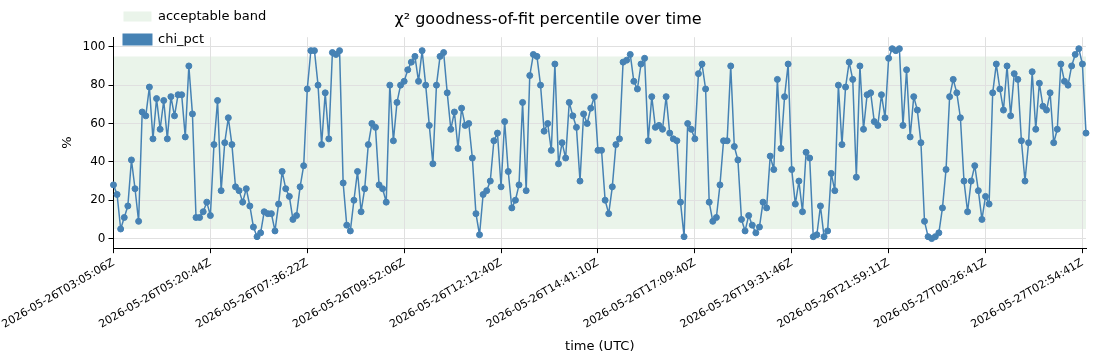 The image size is (1100, 360). What do you see at coordinates (101, 237) in the screenshot?
I see `y-tick-label: 0` at bounding box center [101, 237].